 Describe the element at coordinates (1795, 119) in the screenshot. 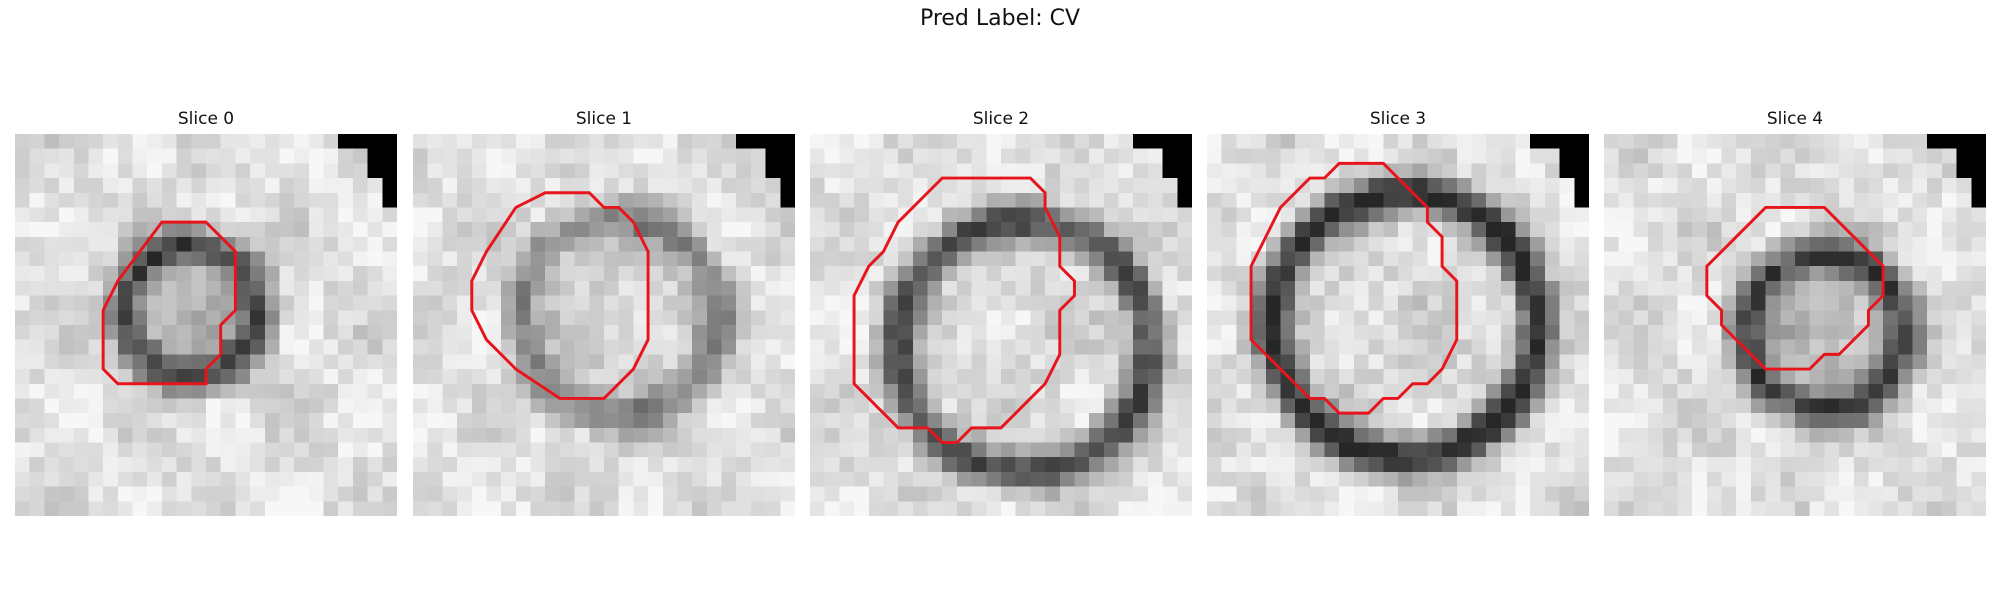

I see `slice-title: Slice 4` at that location.